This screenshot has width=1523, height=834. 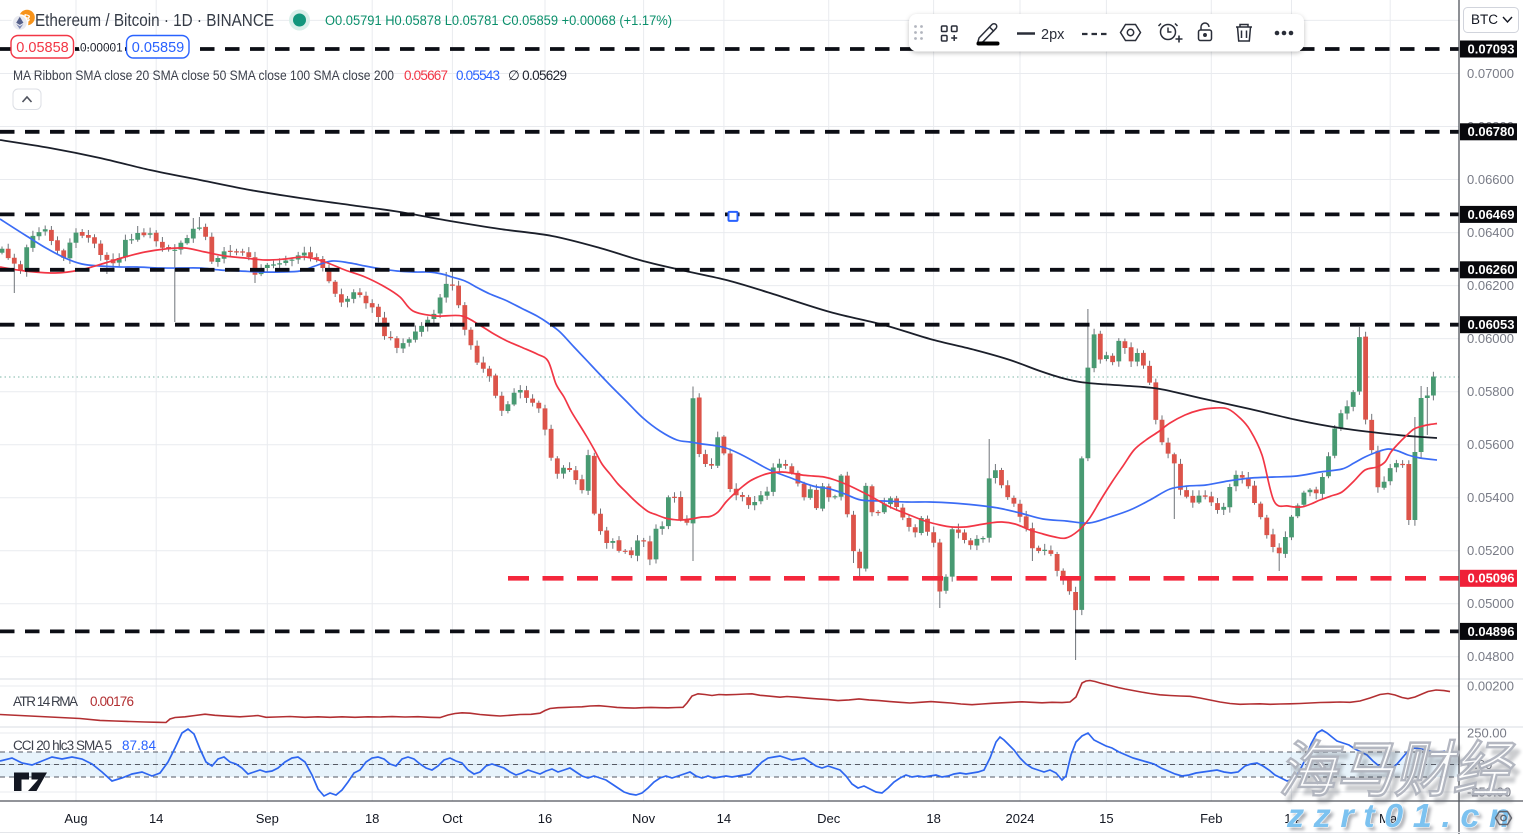 What do you see at coordinates (1020, 818) in the screenshot?
I see `svg-text: 2024` at bounding box center [1020, 818].